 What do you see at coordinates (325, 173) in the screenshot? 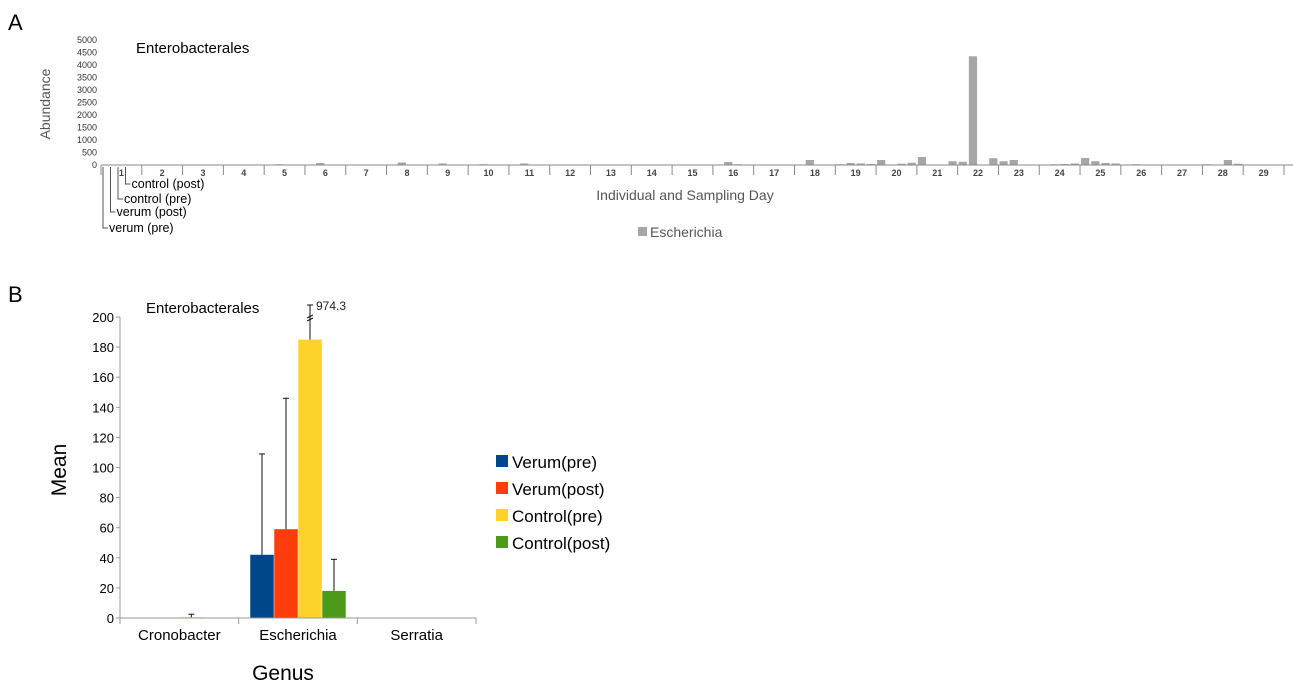
I see `panel-a-x-tick-label: 6` at bounding box center [325, 173].